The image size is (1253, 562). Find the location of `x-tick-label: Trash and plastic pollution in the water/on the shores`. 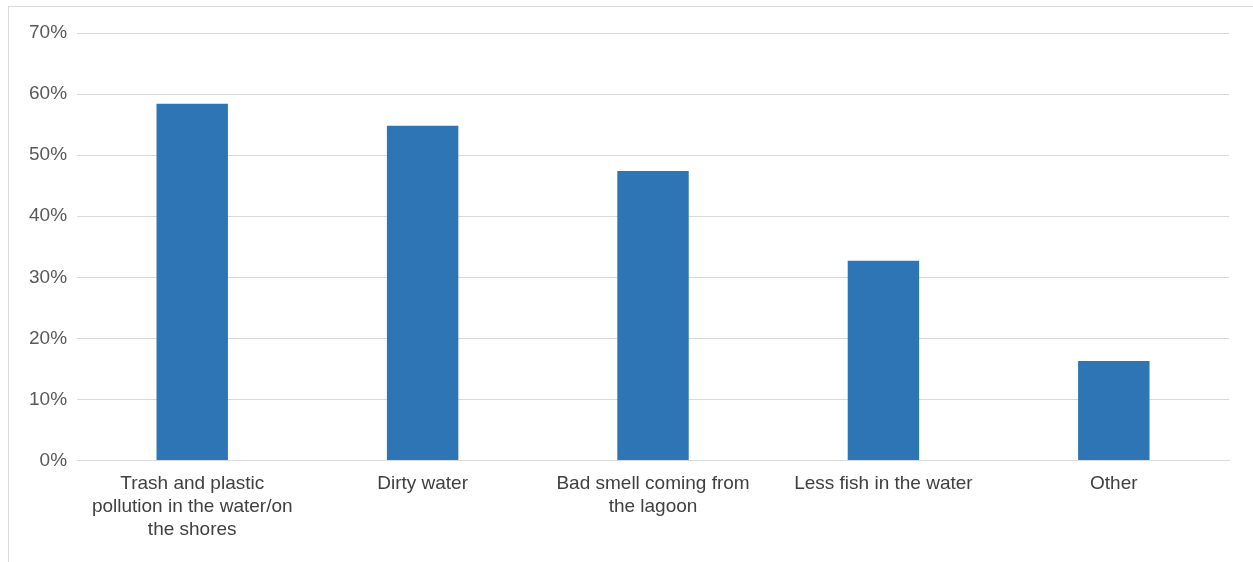

x-tick-label: Trash and plastic pollution in the water/on the shores is located at coordinates (192, 505).